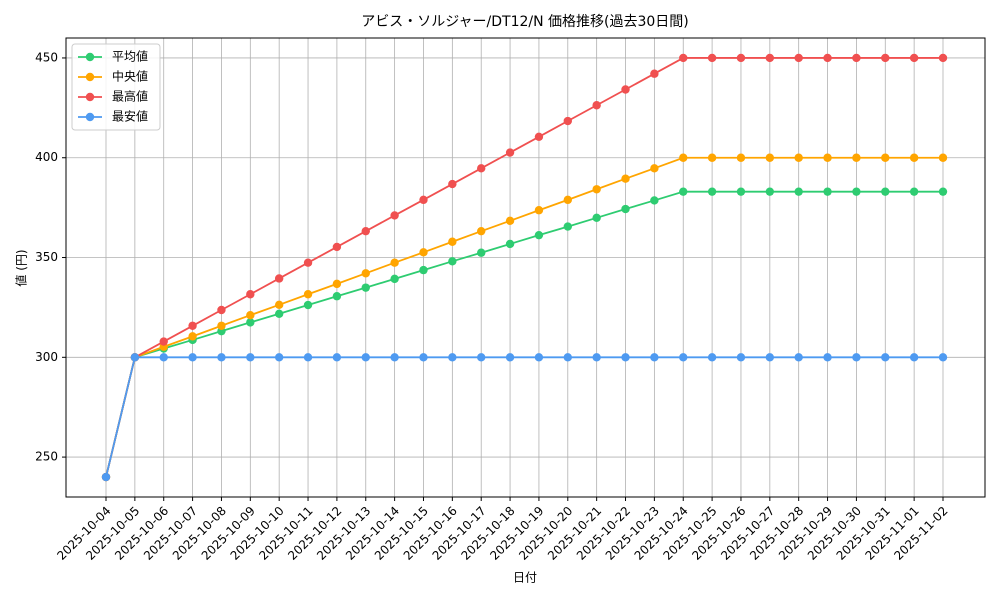  What do you see at coordinates (46, 157) in the screenshot?
I see `y-tick-label: 400` at bounding box center [46, 157].